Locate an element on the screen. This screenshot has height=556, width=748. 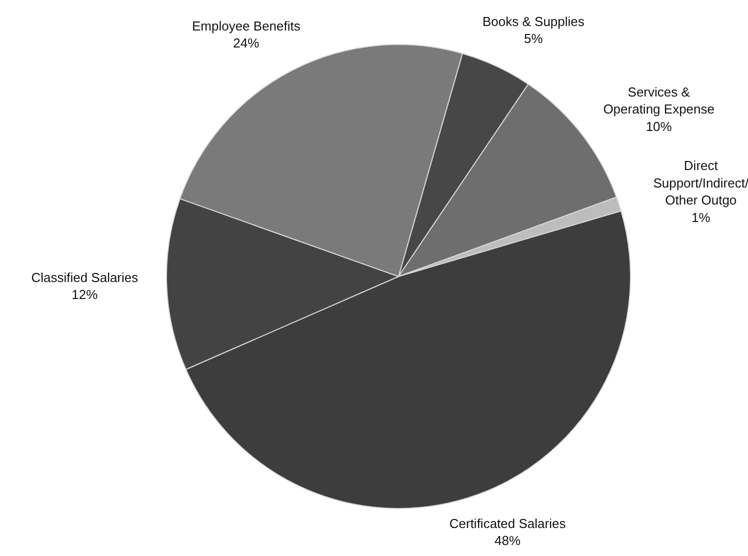
data-label: 48% is located at coordinates (507, 540).